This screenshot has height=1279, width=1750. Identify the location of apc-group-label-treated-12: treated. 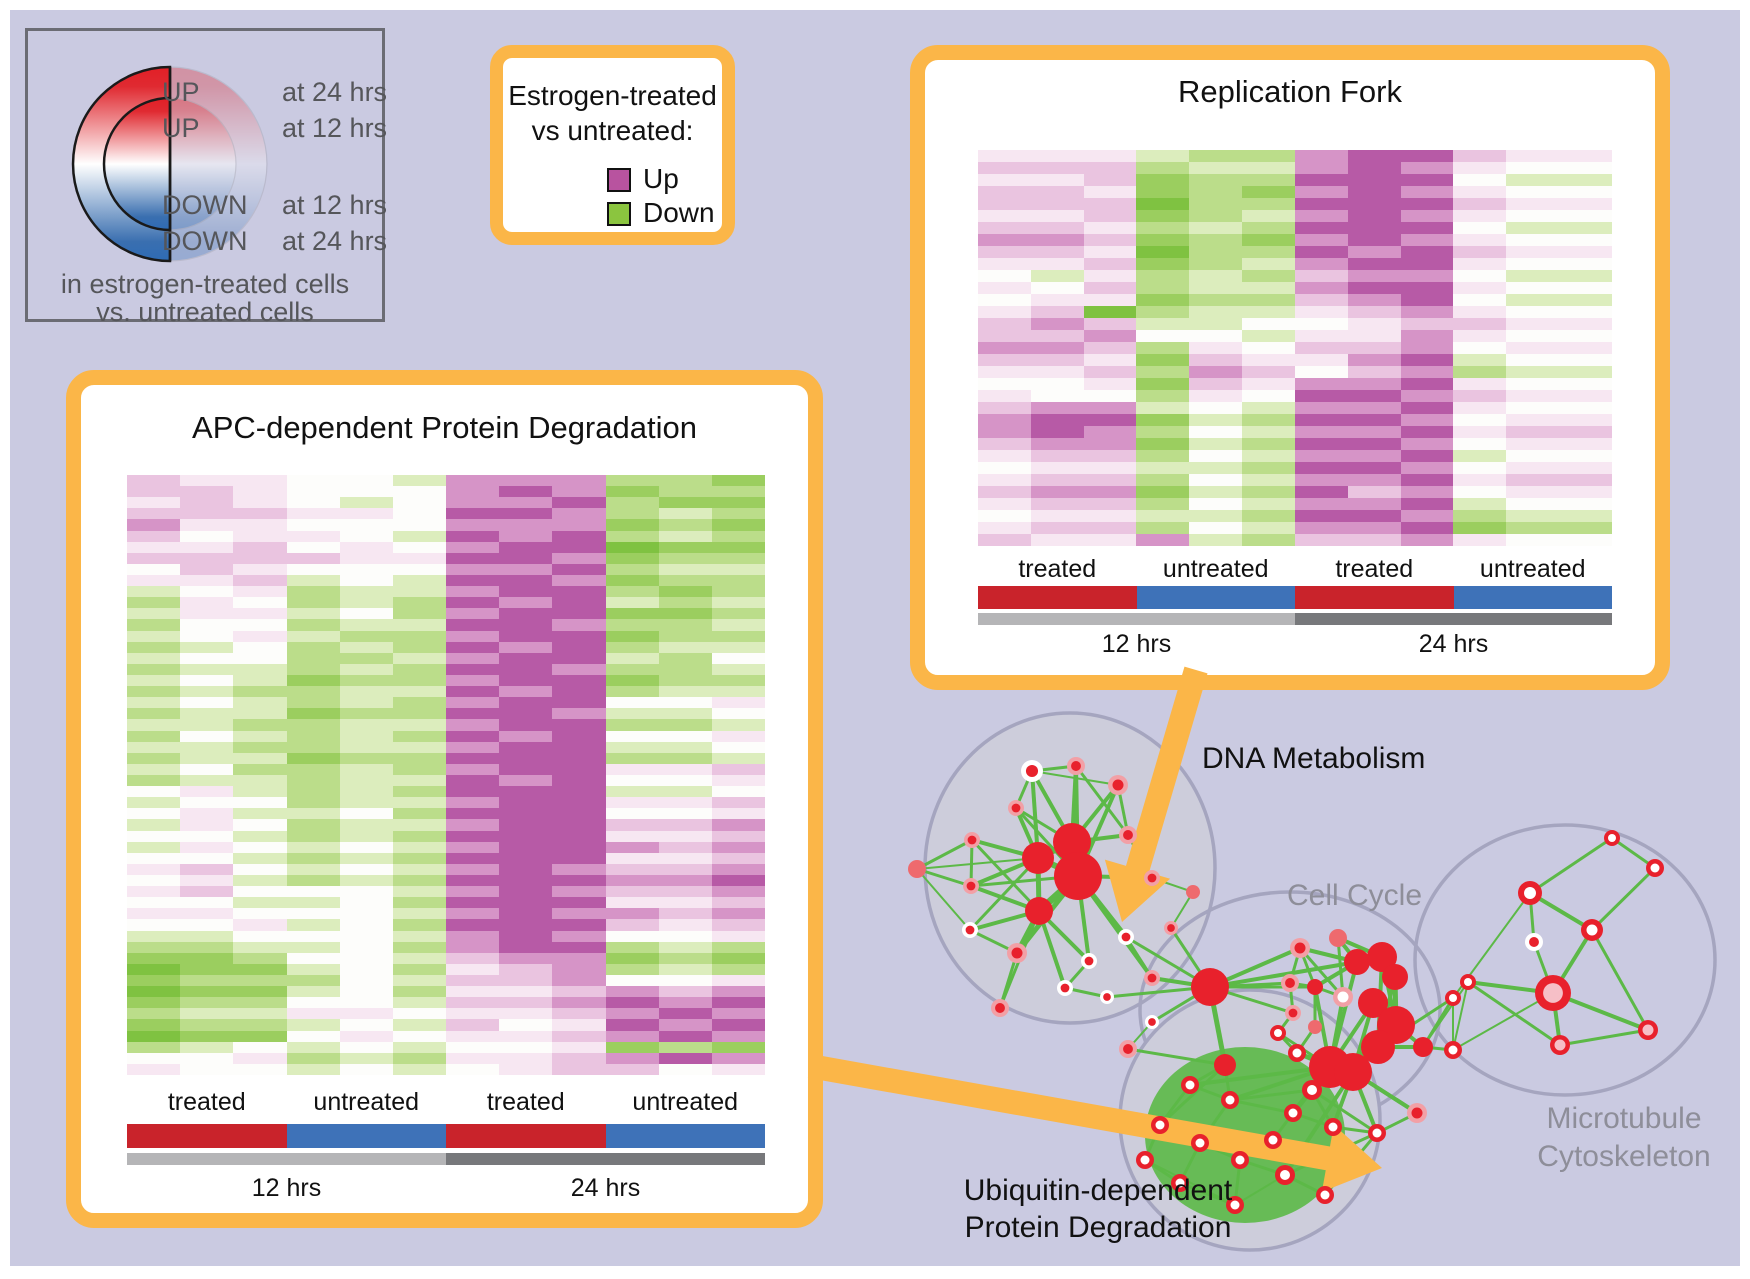
(206, 1102).